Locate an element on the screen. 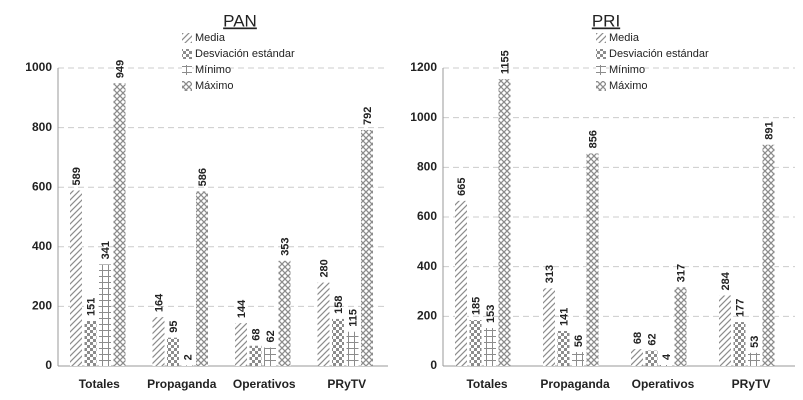 This screenshot has height=400, width=803. value-label: 4 is located at coordinates (667, 356).